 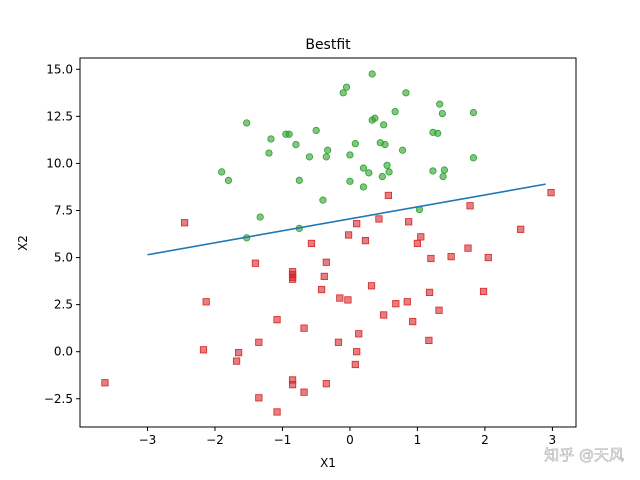 I want to click on y-tick-label: 0.0, so click(x=63, y=352).